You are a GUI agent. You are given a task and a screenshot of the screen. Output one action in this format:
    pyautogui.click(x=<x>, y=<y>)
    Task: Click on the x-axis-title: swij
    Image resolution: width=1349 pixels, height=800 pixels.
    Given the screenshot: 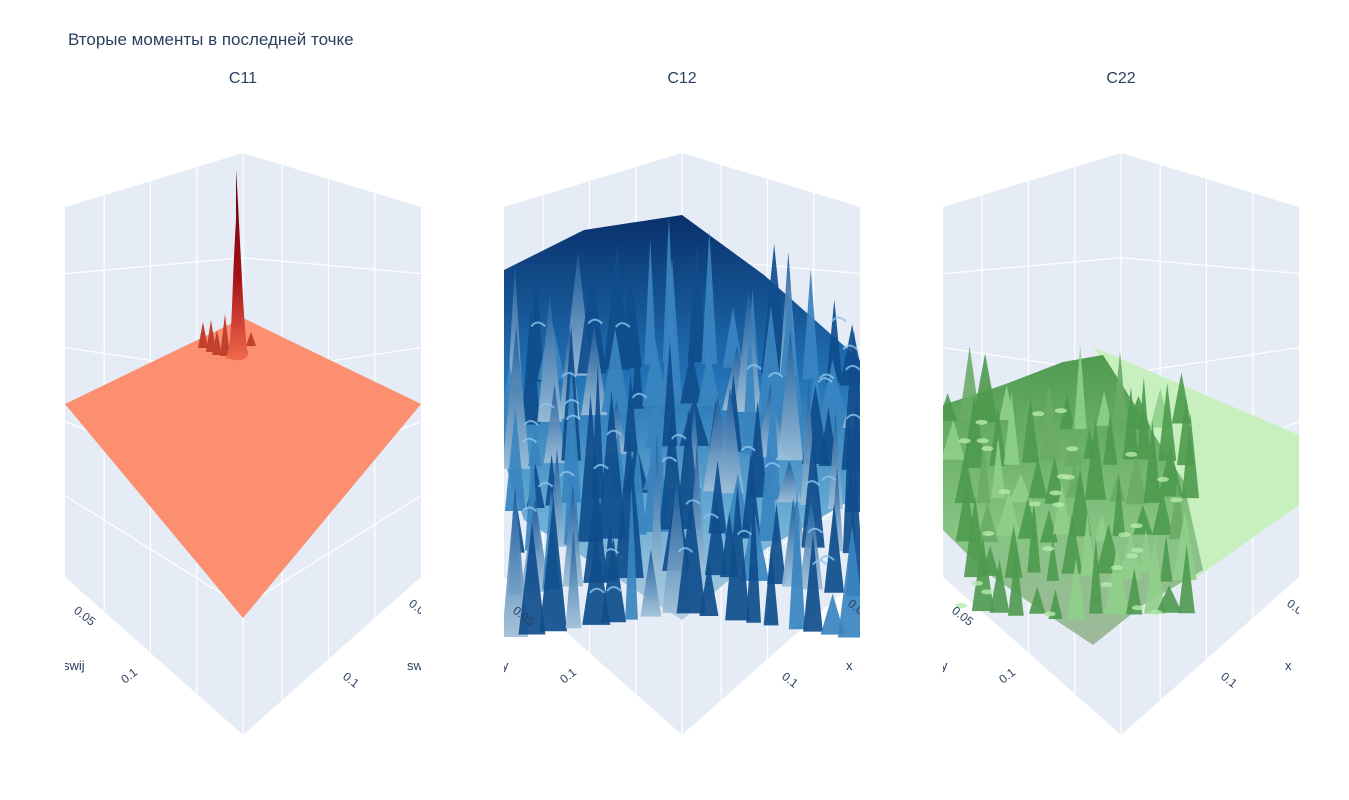 What is the action you would take?
    pyautogui.click(x=75, y=665)
    